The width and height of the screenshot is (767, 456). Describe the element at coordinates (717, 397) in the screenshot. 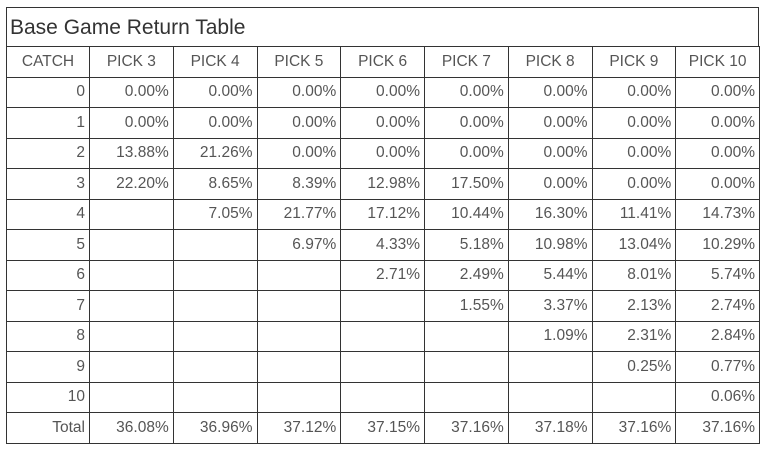

I see `return-cell: 0.06%` at that location.